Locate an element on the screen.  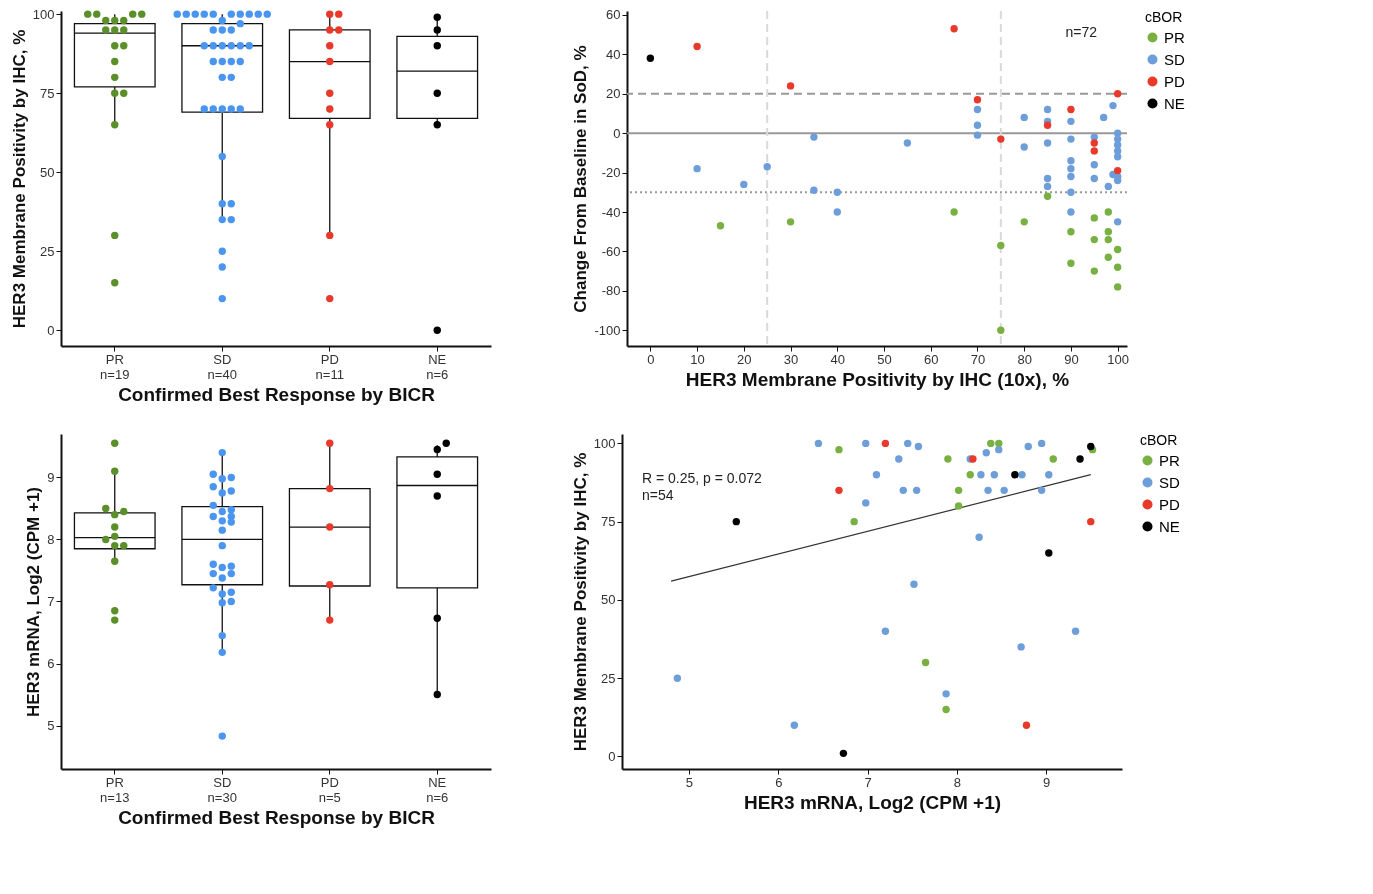
x-tick-label: 8 is located at coordinates (957, 782).